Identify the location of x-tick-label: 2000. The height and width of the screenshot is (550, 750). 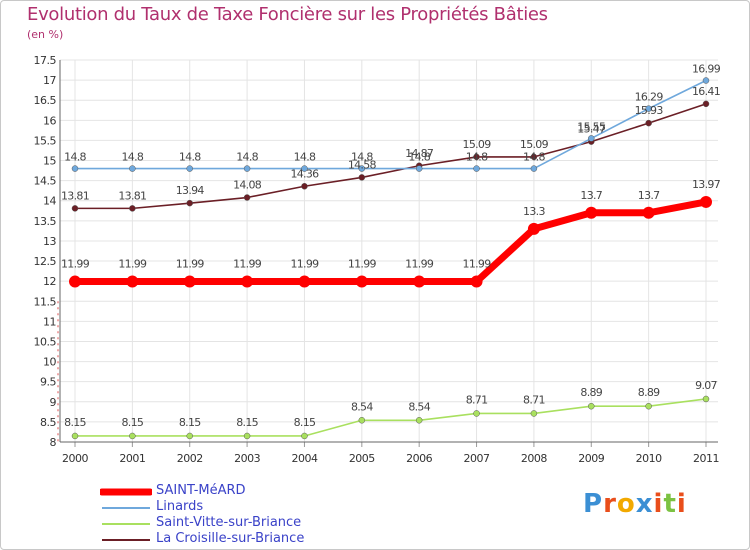
(75, 458).